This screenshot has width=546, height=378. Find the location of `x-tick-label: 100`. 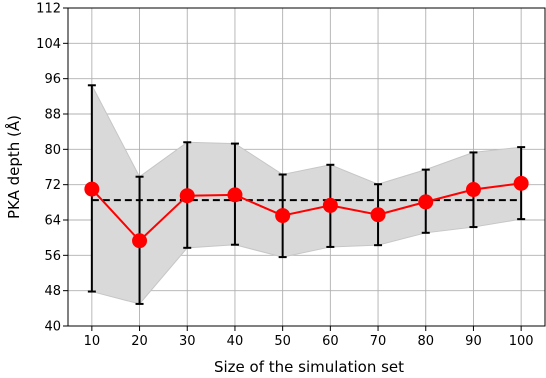

x-tick-label: 100 is located at coordinates (521, 341).